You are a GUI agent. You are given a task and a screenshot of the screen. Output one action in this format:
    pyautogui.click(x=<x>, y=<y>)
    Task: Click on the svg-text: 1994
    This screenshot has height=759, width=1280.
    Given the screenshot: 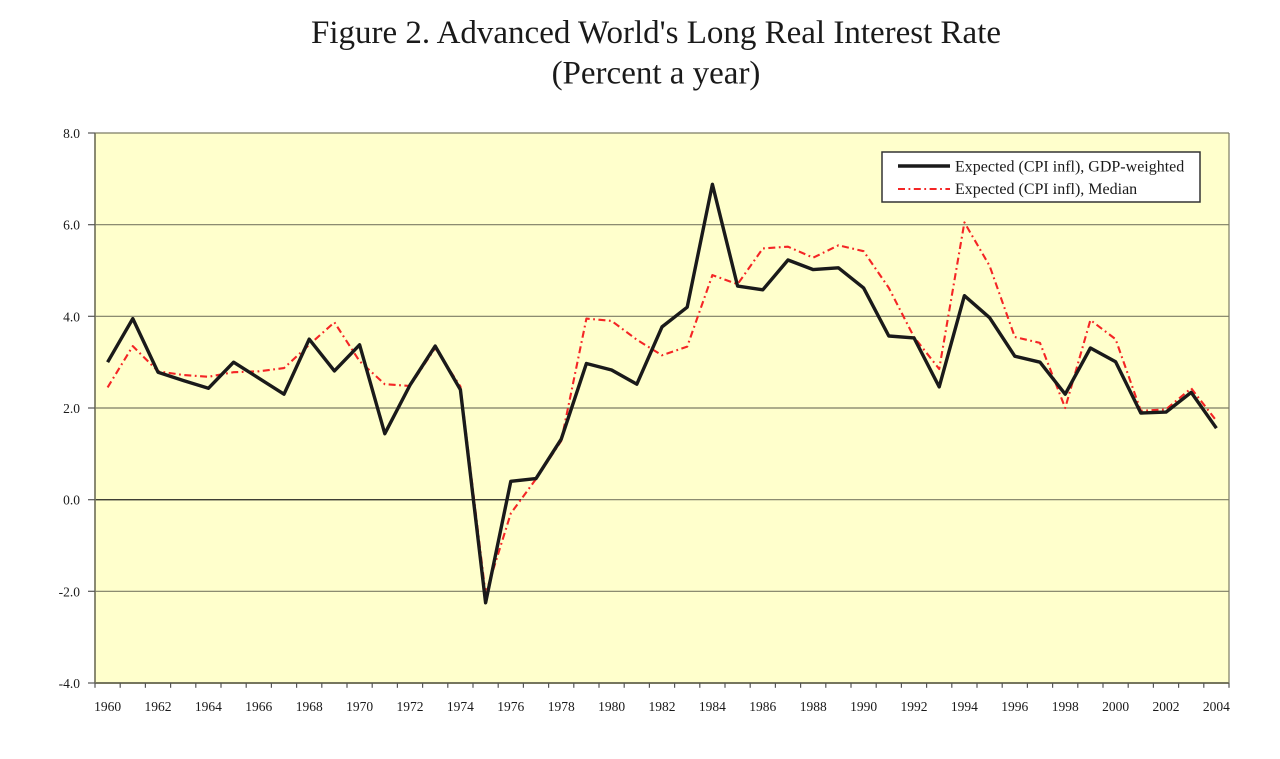 What is the action you would take?
    pyautogui.click(x=964, y=706)
    